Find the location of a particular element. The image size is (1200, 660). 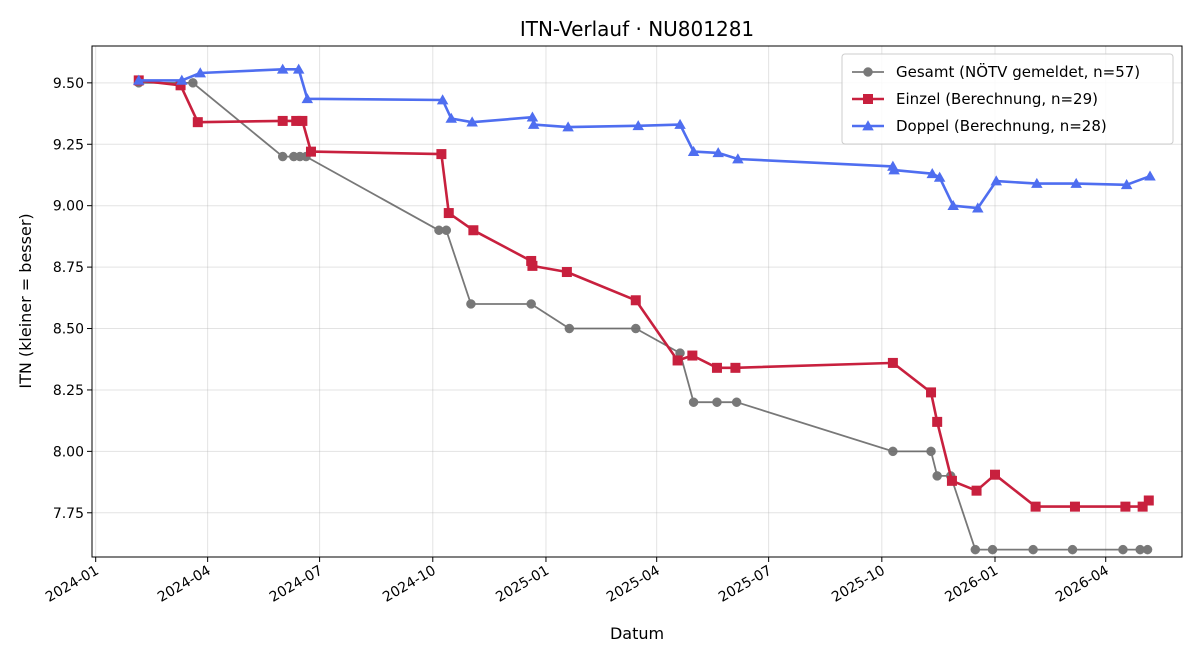

legend-marker-einzel is located at coordinates (868, 99).